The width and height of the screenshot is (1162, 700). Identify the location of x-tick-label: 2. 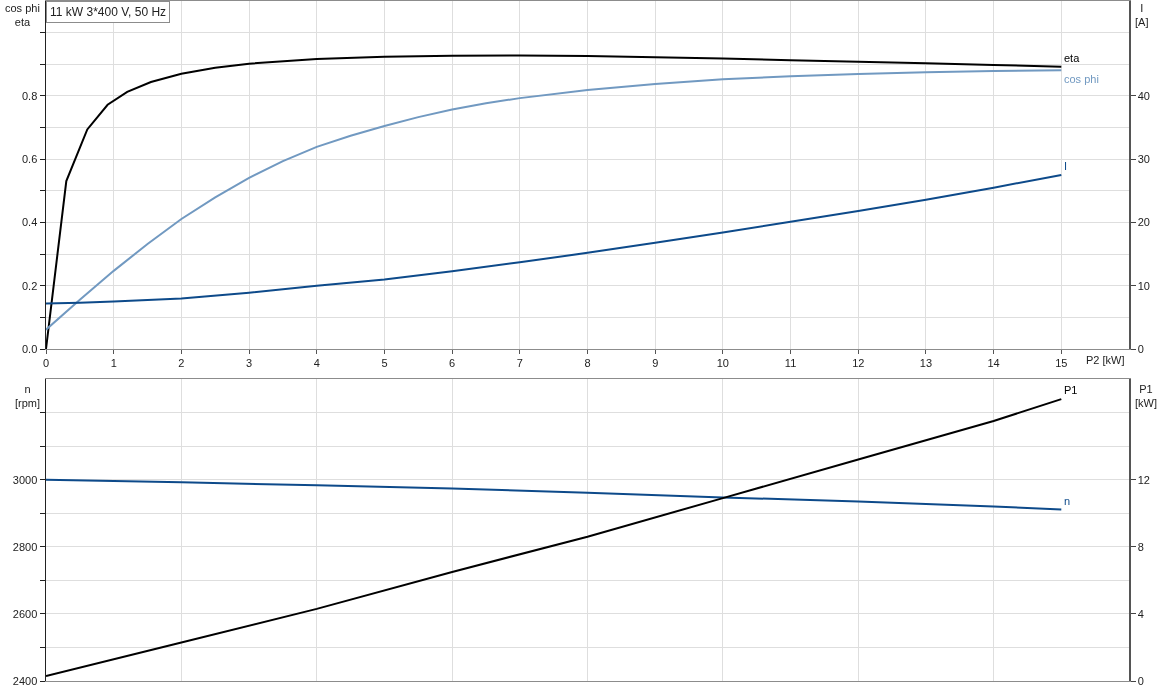
(181, 363).